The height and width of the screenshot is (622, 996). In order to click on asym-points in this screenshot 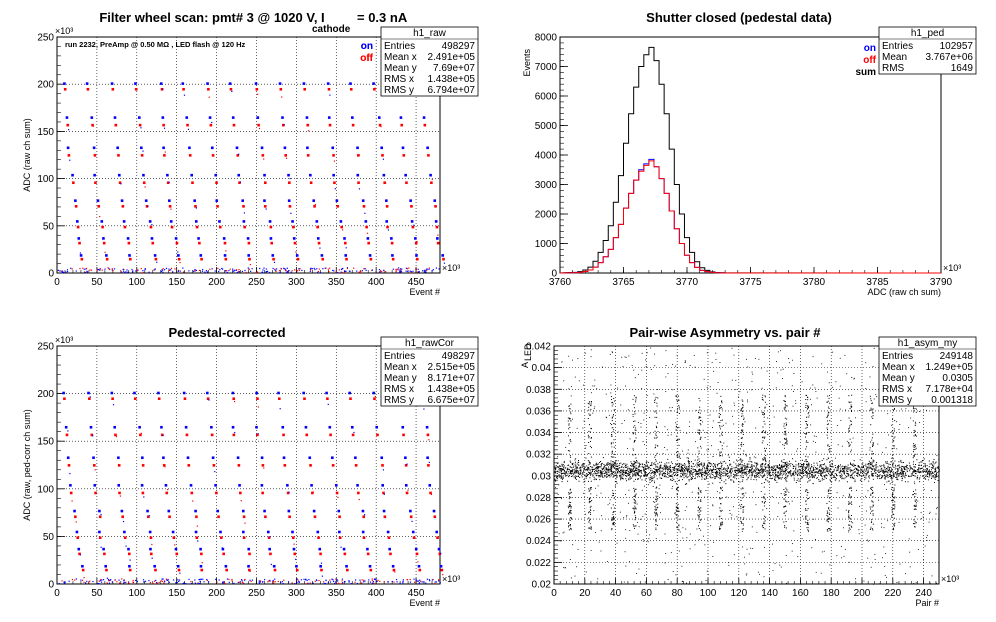, I will do `click(747, 466)`.